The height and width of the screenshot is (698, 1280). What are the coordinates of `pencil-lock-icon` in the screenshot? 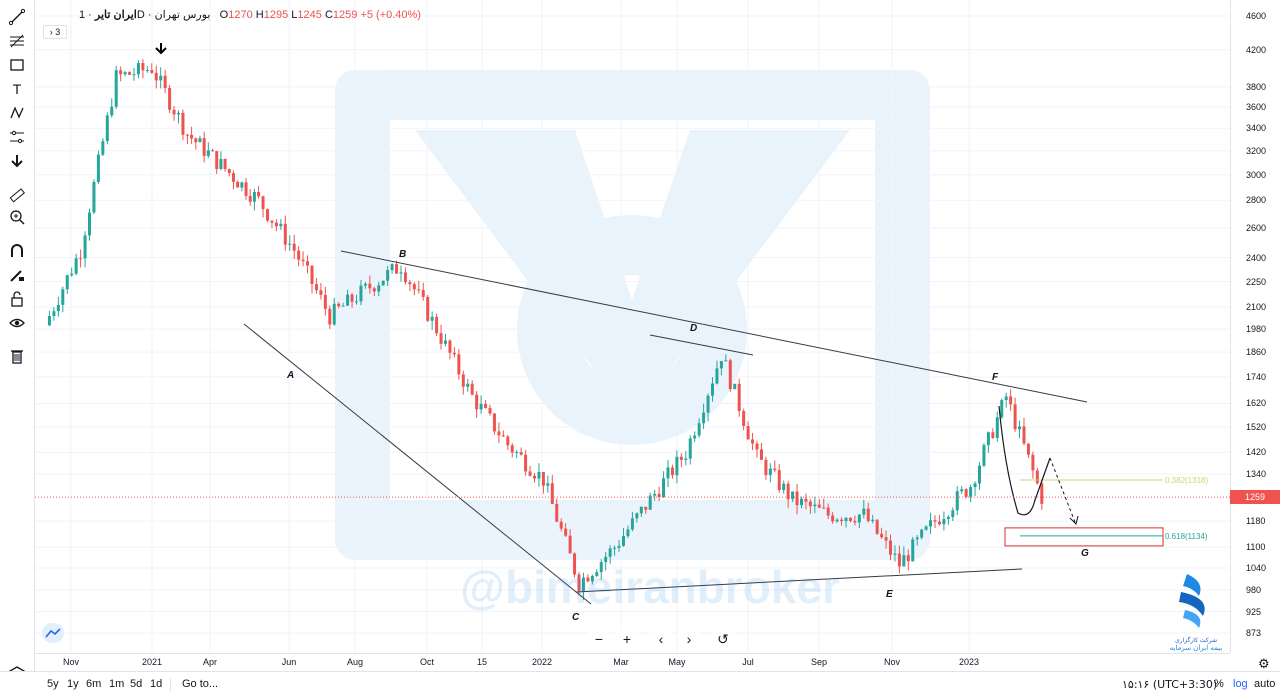 It's located at (17, 275).